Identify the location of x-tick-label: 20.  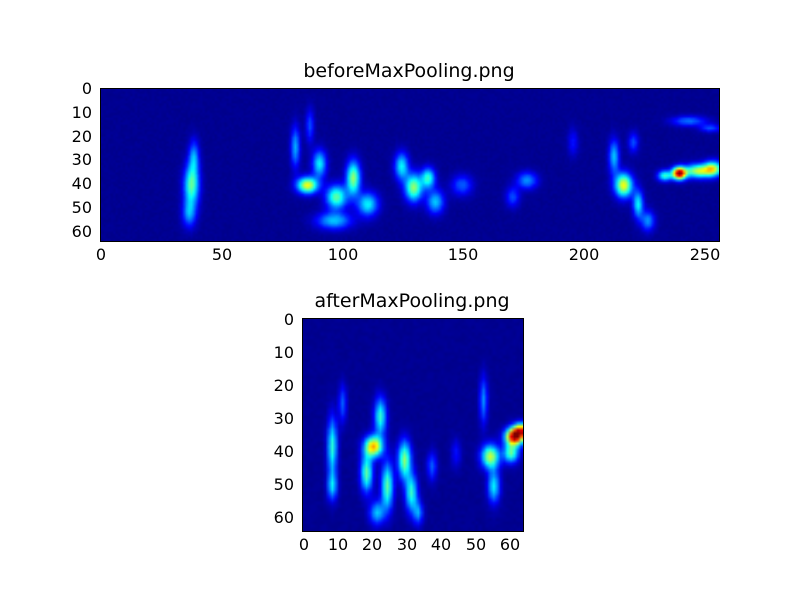
(372, 544).